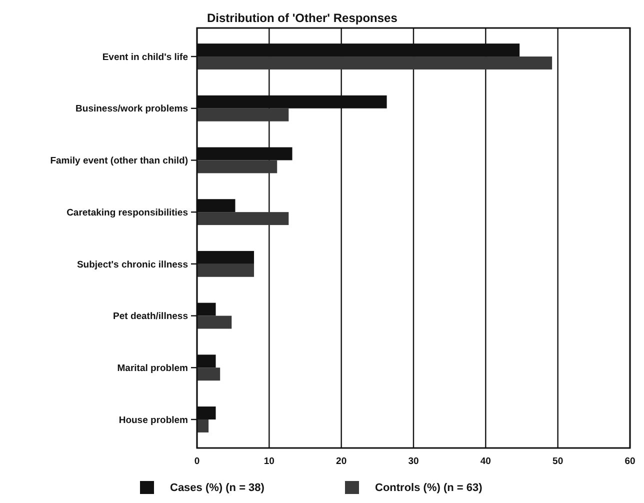 This screenshot has height=503, width=644. I want to click on y-tick-label: Marital problem, so click(152, 368).